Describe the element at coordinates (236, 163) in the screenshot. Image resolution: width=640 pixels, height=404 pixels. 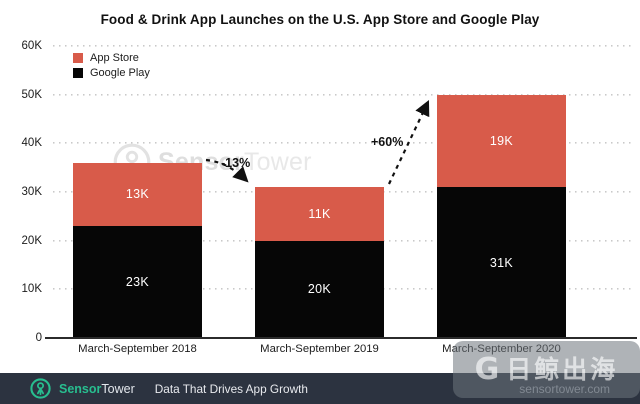
I see `annotation-decline: -13%` at that location.